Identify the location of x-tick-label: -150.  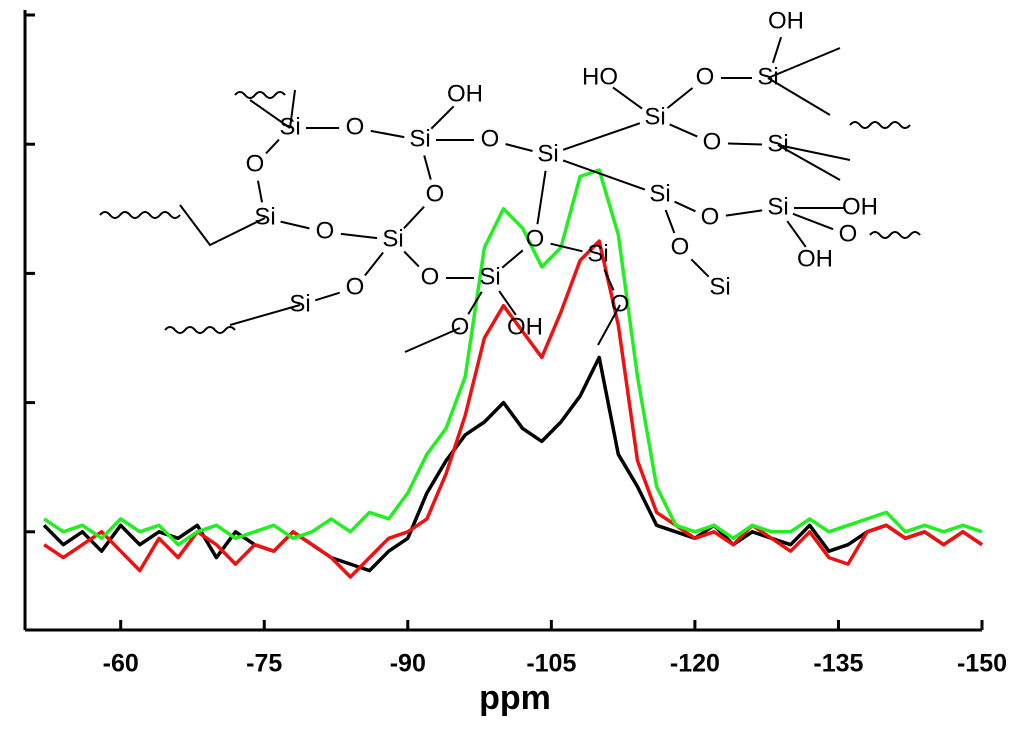
(982, 664).